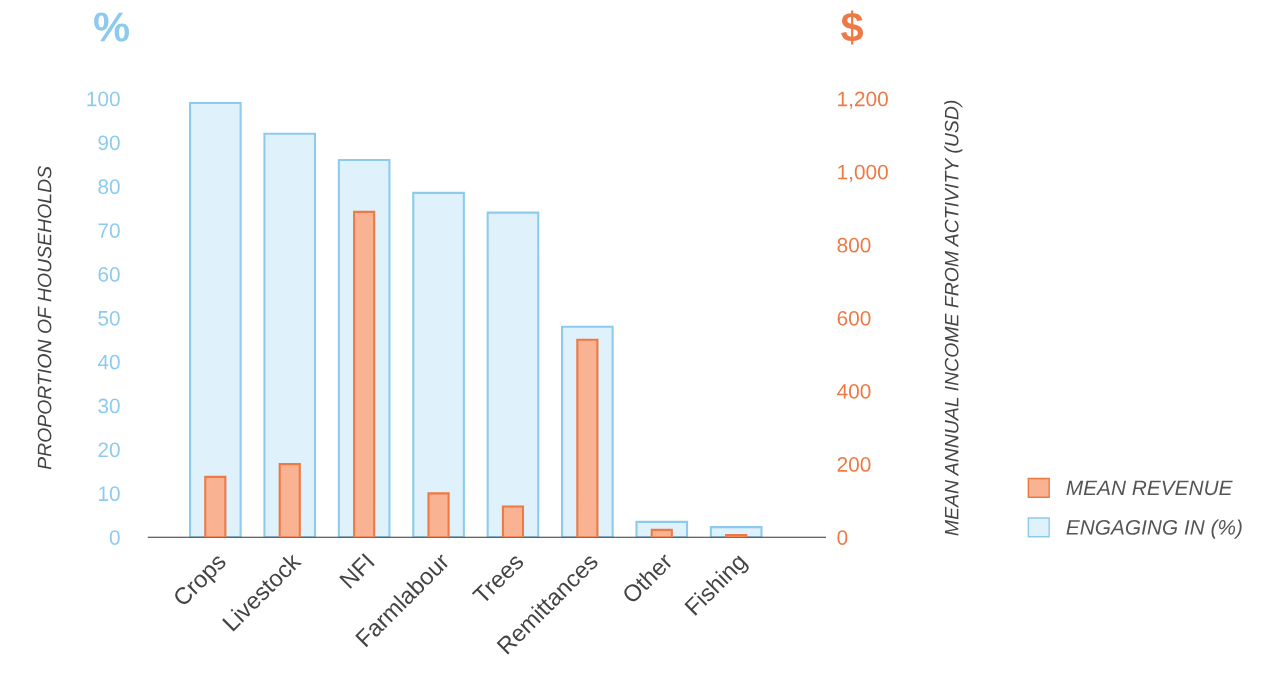  I want to click on legend-label: MEAN REVENUE, so click(1149, 488).